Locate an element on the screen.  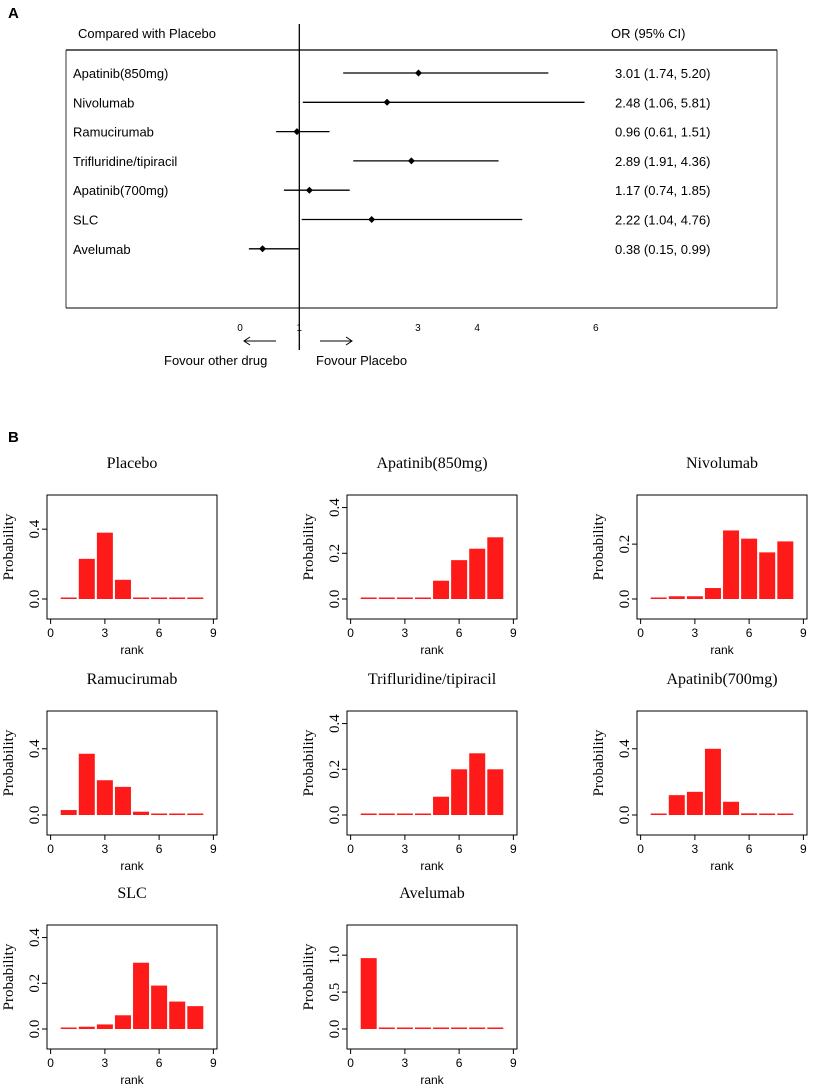
forest-row-label: SLC is located at coordinates (85, 220).